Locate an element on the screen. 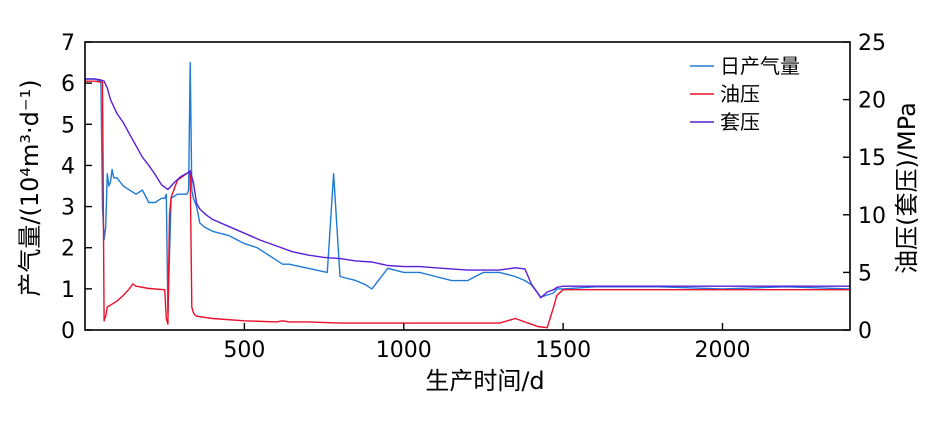  x-tick-label: 1500 is located at coordinates (563, 350).